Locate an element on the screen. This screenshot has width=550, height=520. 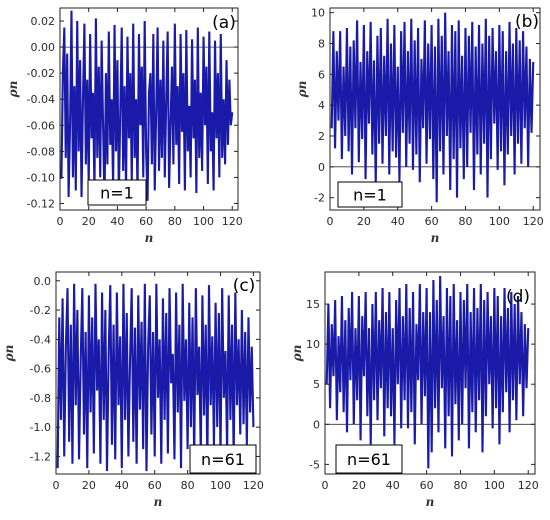
y-tick-label: 0.00 is located at coordinates (43, 47).